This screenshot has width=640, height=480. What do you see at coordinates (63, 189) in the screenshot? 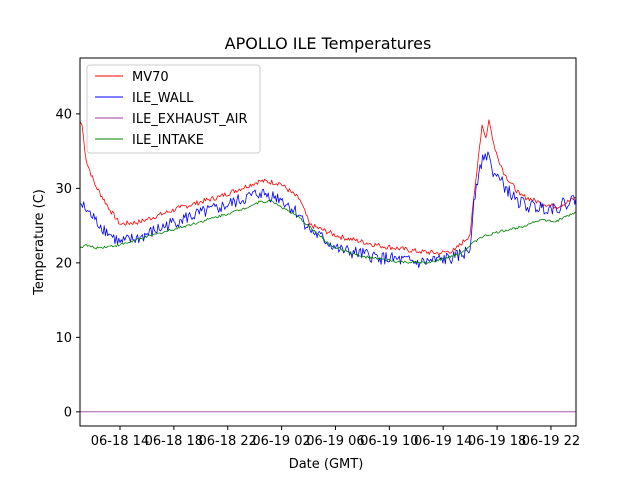
I see `y-tick-label: 30` at bounding box center [63, 189].